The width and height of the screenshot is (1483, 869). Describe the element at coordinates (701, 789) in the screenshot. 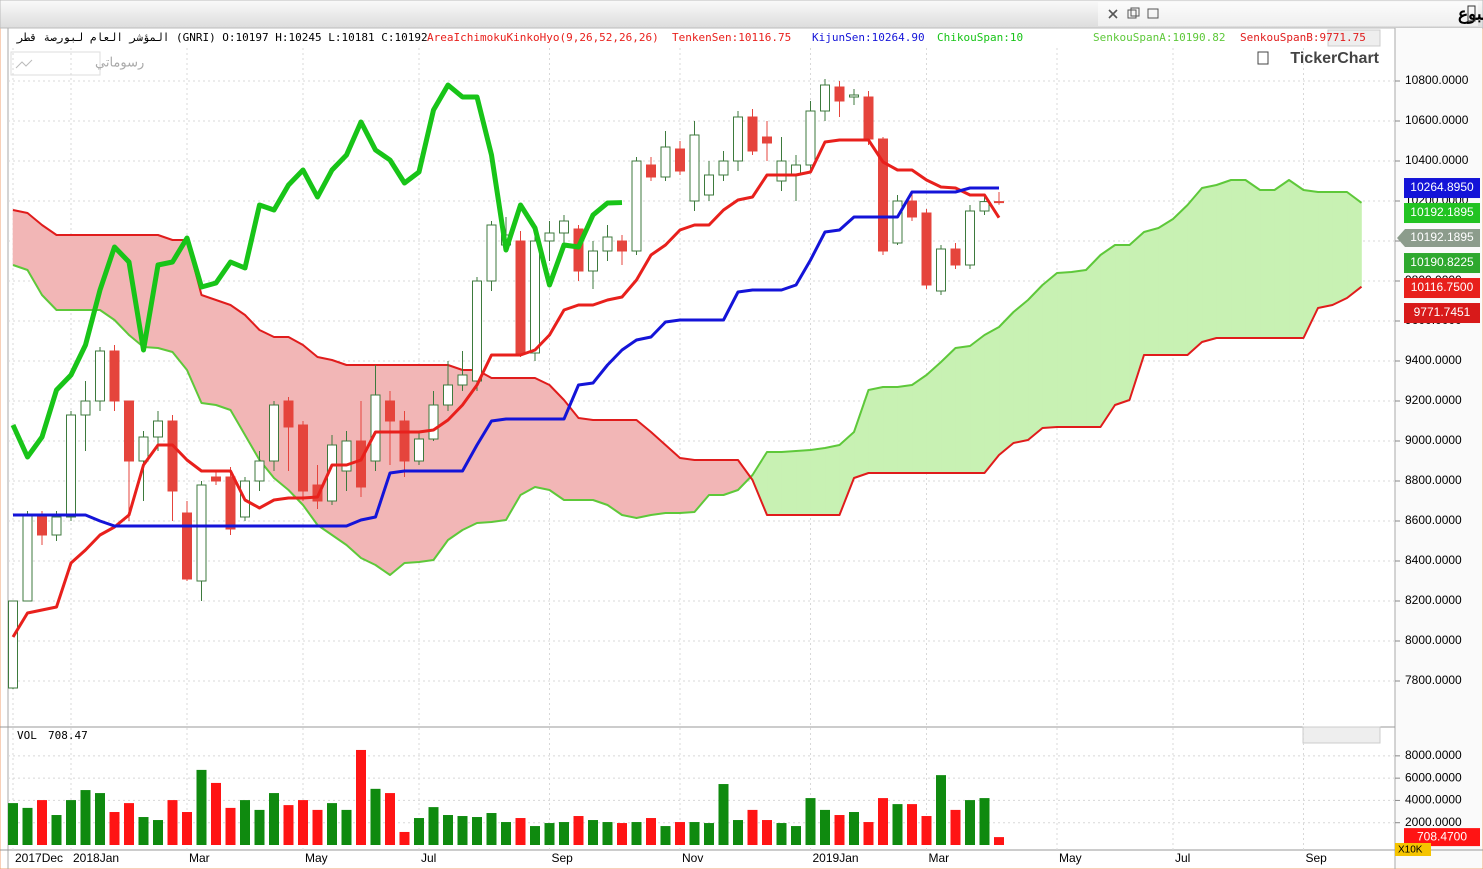

I see `volume-plot: VOL 708.47` at that location.